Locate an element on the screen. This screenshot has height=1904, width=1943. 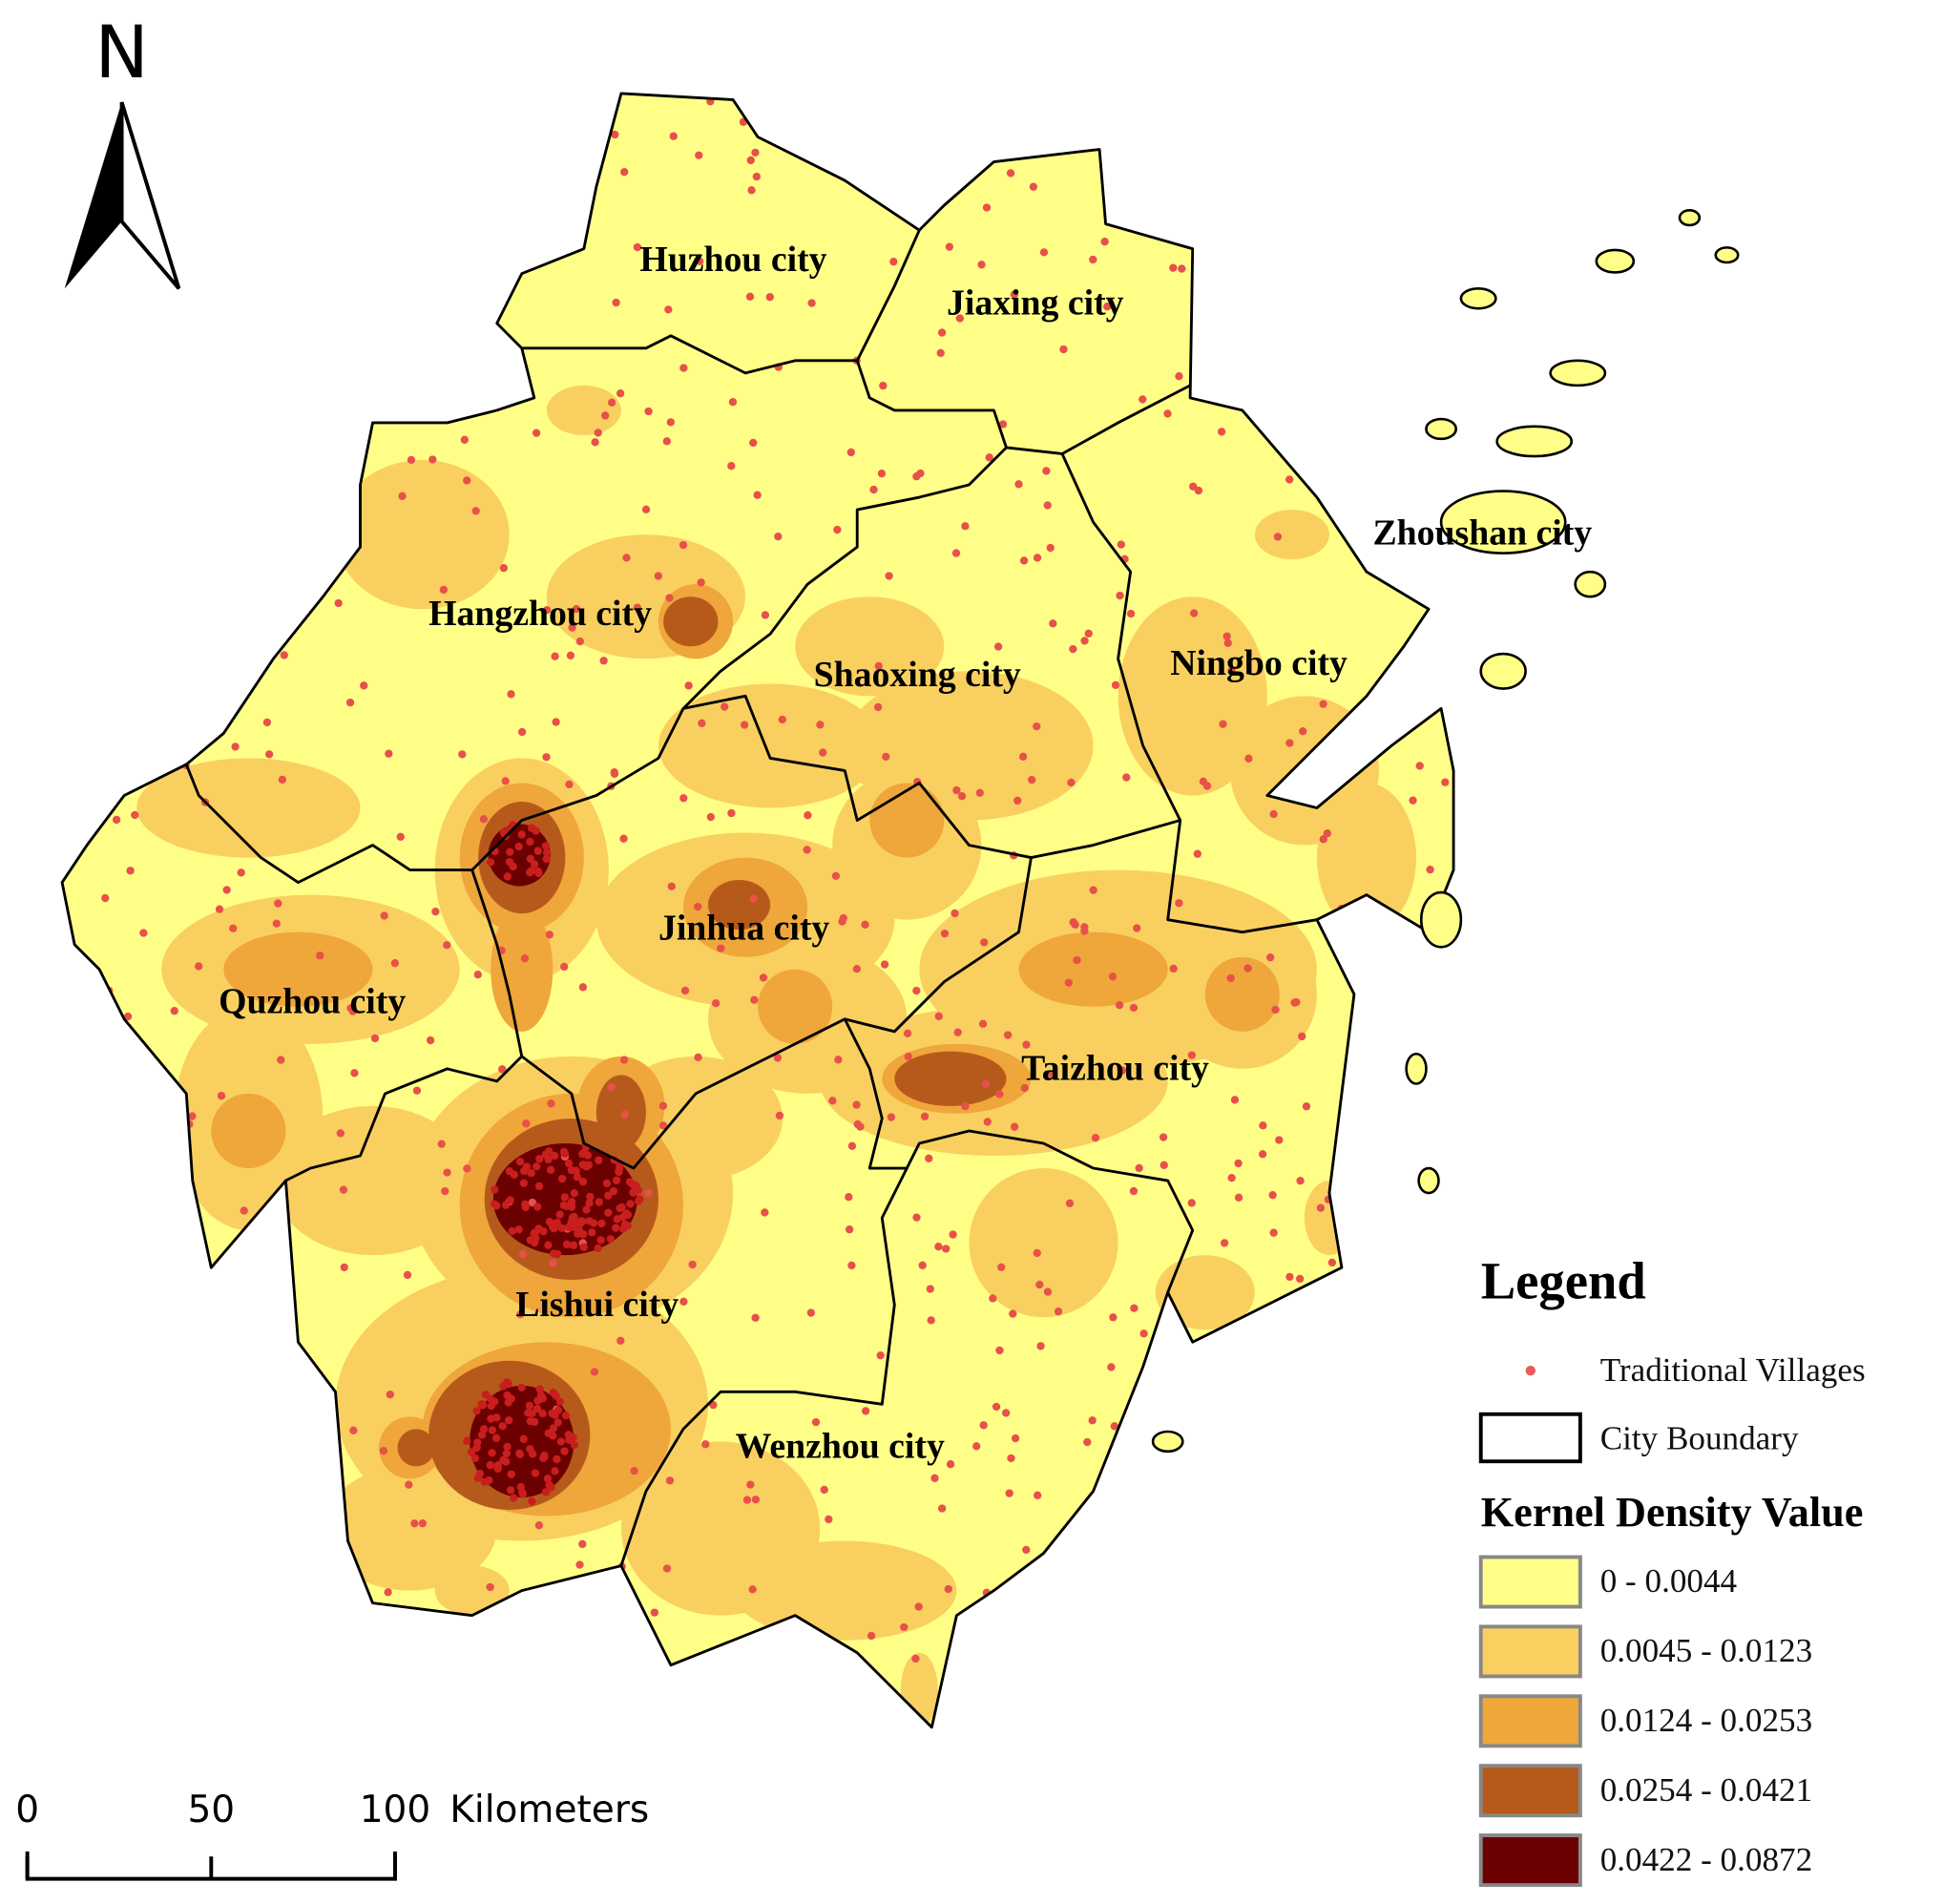
legend-point is located at coordinates (1530, 1370).